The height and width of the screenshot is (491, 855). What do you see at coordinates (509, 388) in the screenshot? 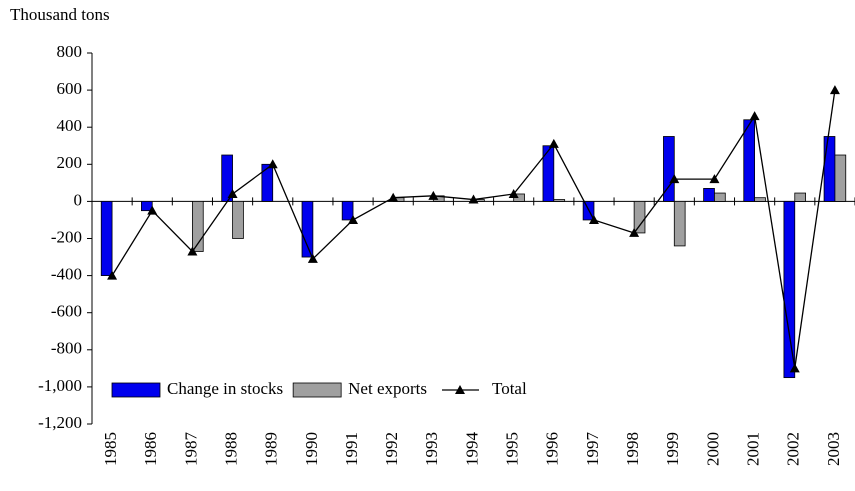
I see `legend-label: Total` at bounding box center [509, 388].